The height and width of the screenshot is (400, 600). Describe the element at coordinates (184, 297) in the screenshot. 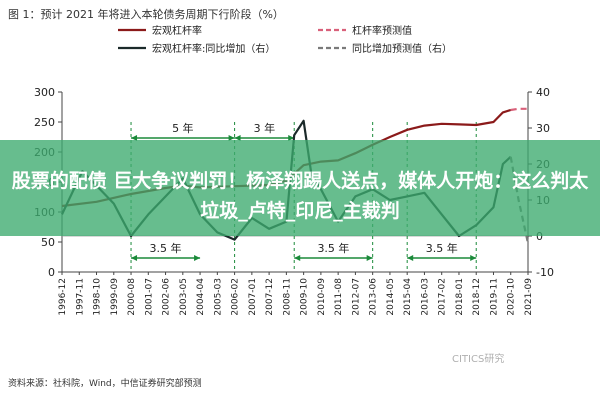

I see `x-tick-label: 2003-05` at that location.